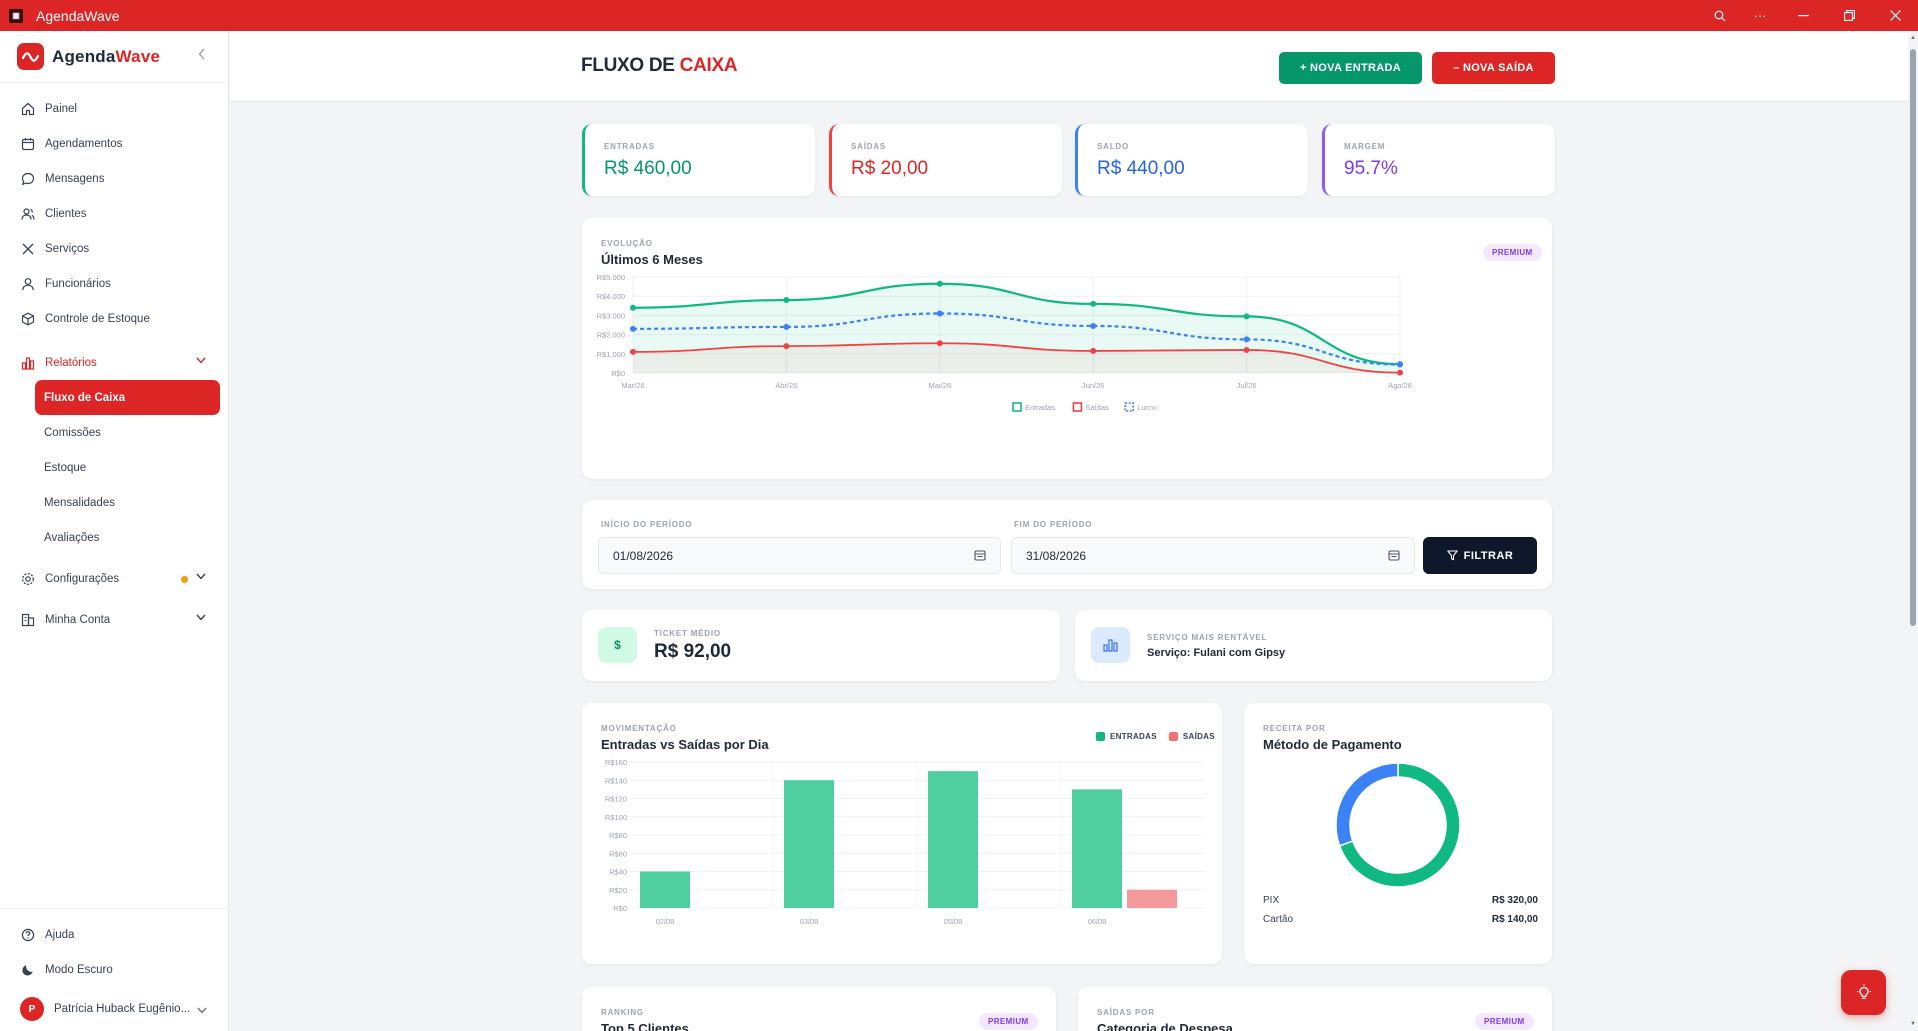  What do you see at coordinates (1198, 736) in the screenshot?
I see `legend-saidas: SAÍDAS` at bounding box center [1198, 736].